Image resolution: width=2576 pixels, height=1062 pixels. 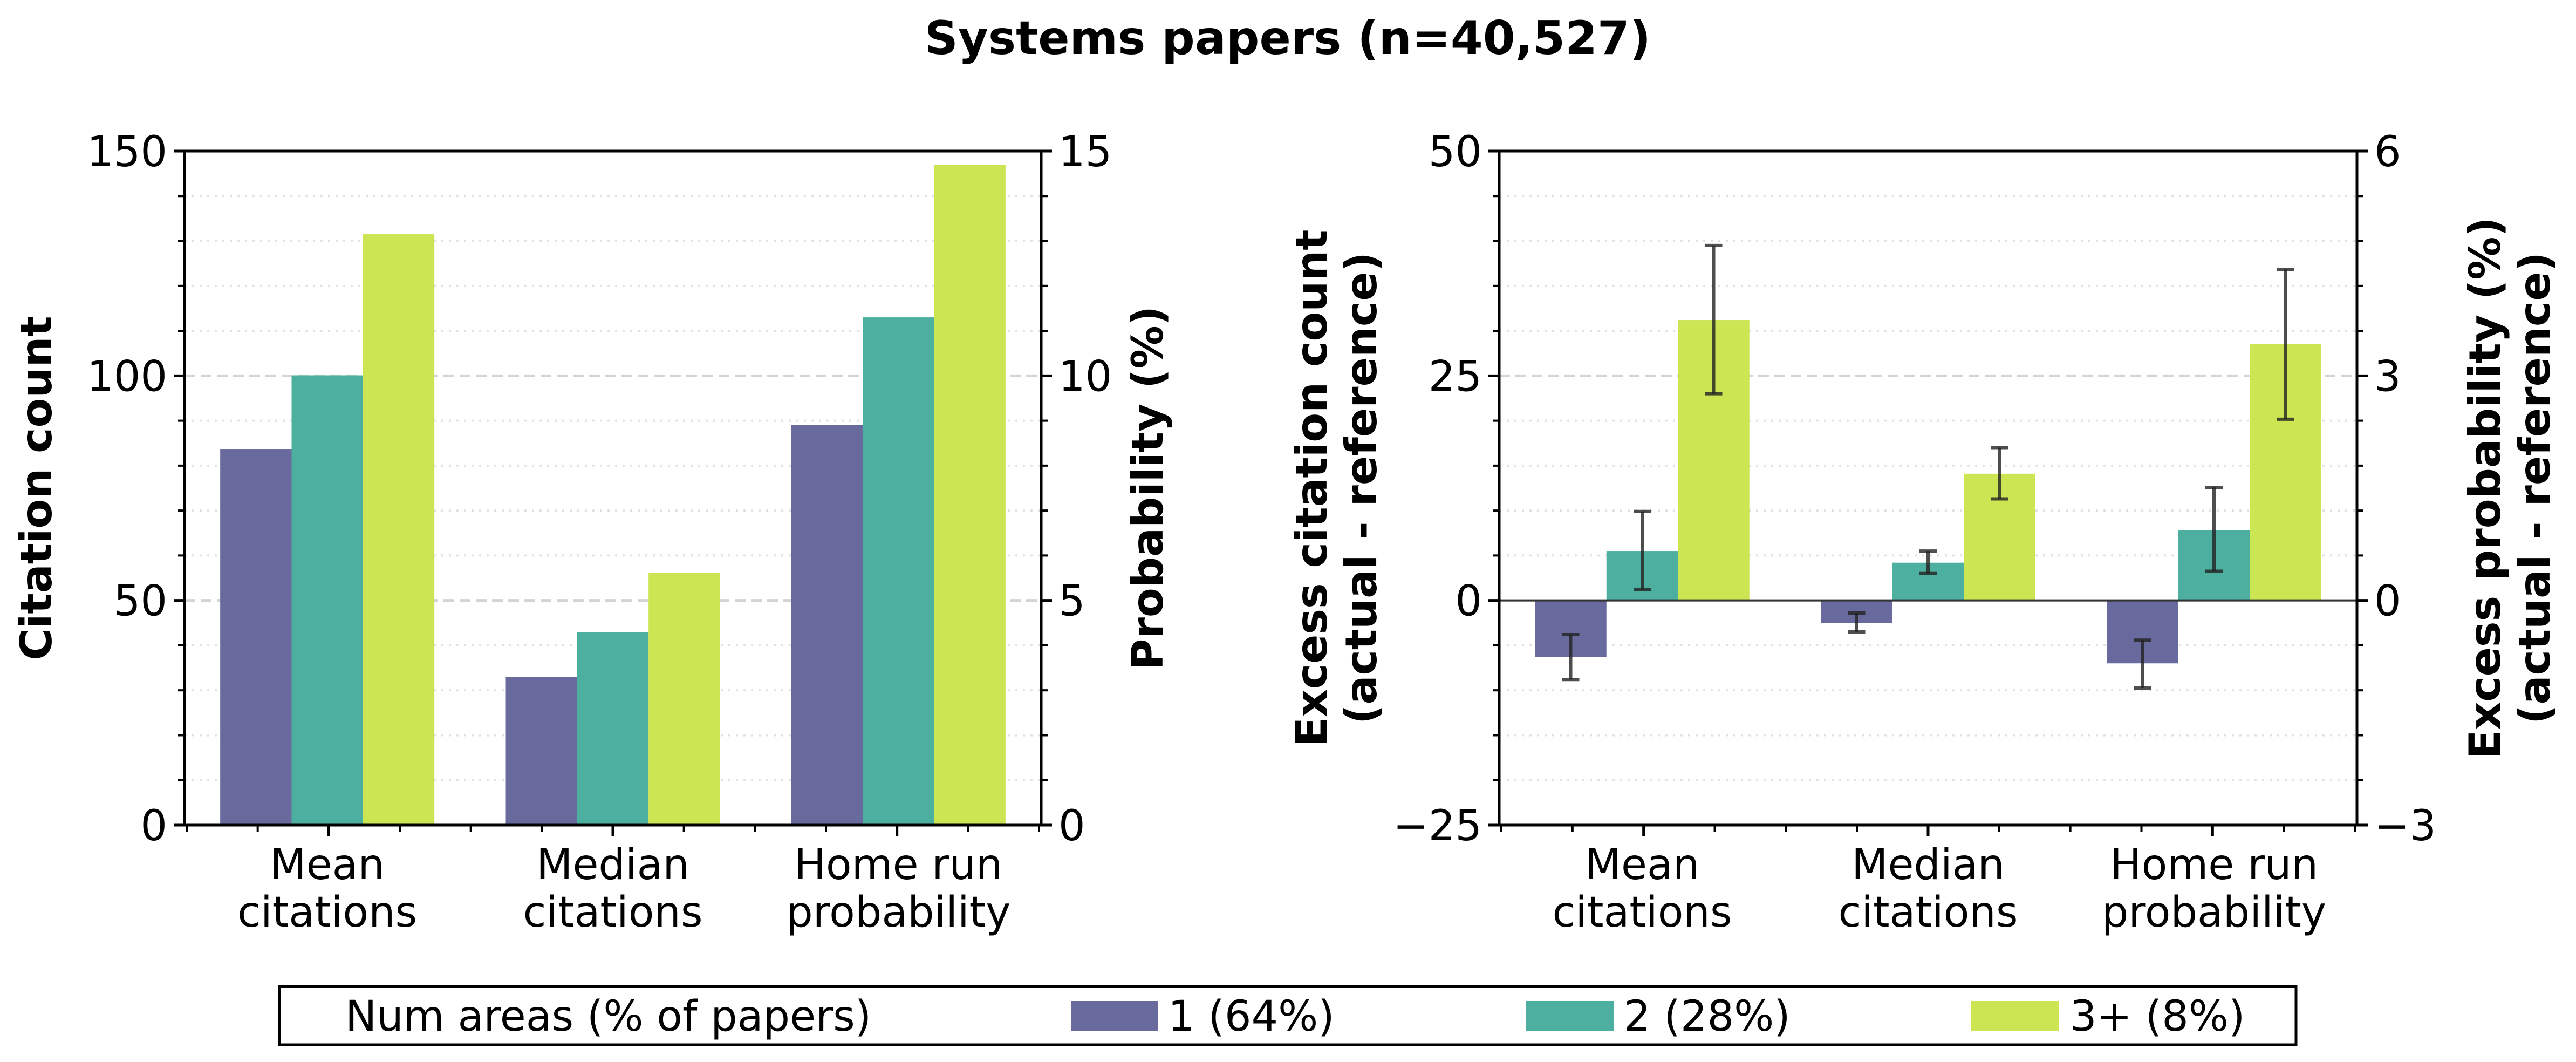 I want to click on legend-box, so click(x=1288, y=1016).